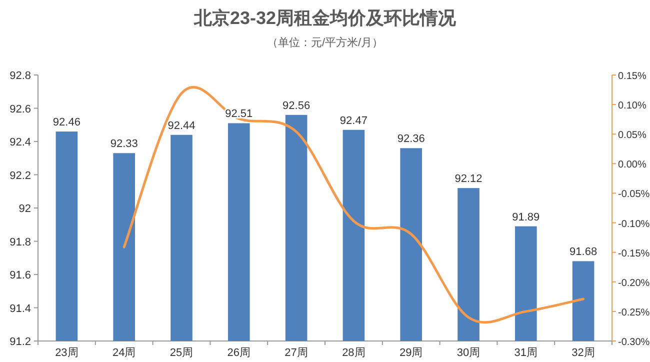 Image resolution: width=650 pixels, height=362 pixels. Describe the element at coordinates (20, 342) in the screenshot. I see `y-tick-label: 91.2` at that location.